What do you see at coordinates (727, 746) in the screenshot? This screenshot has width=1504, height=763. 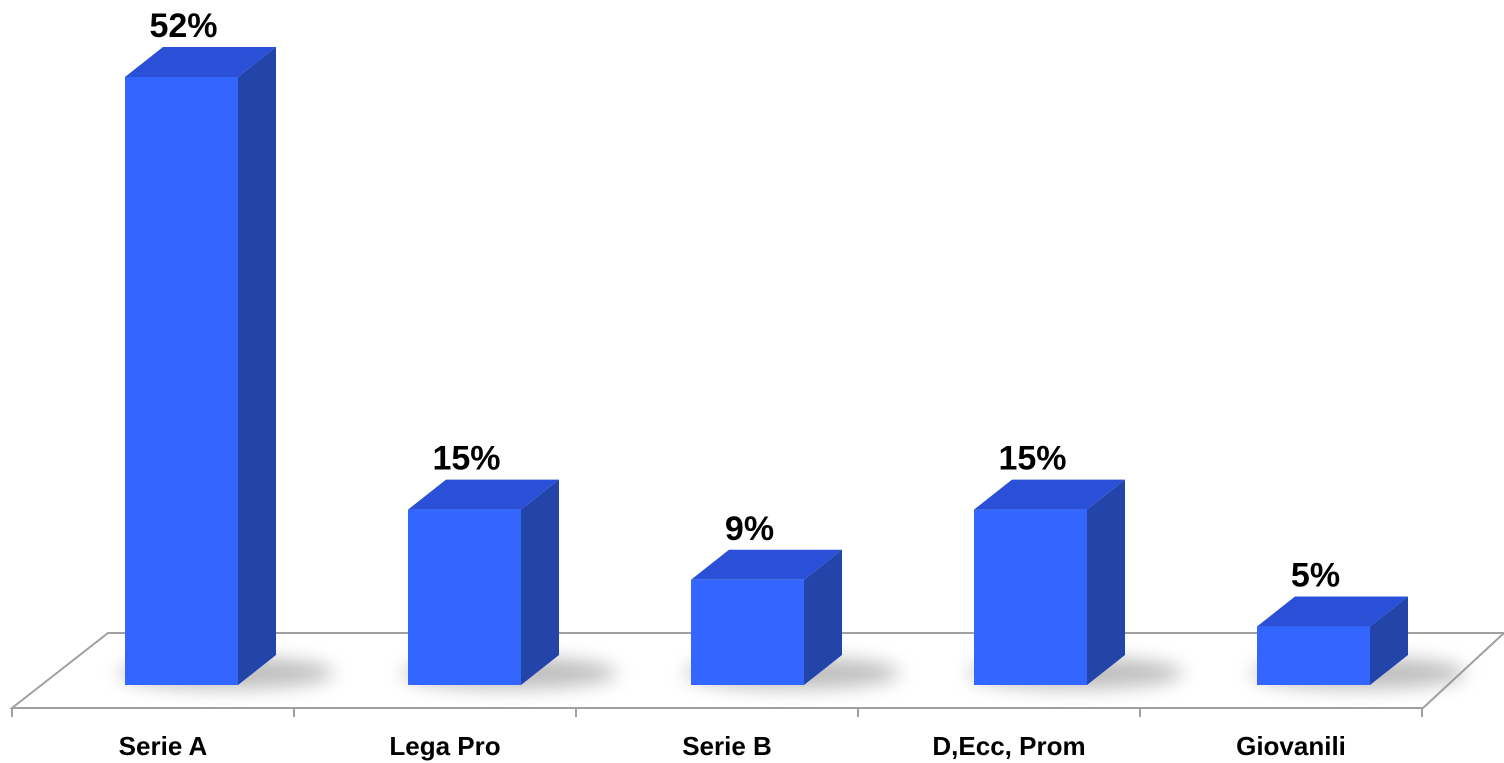 I see `category-label: Serie B` at bounding box center [727, 746].